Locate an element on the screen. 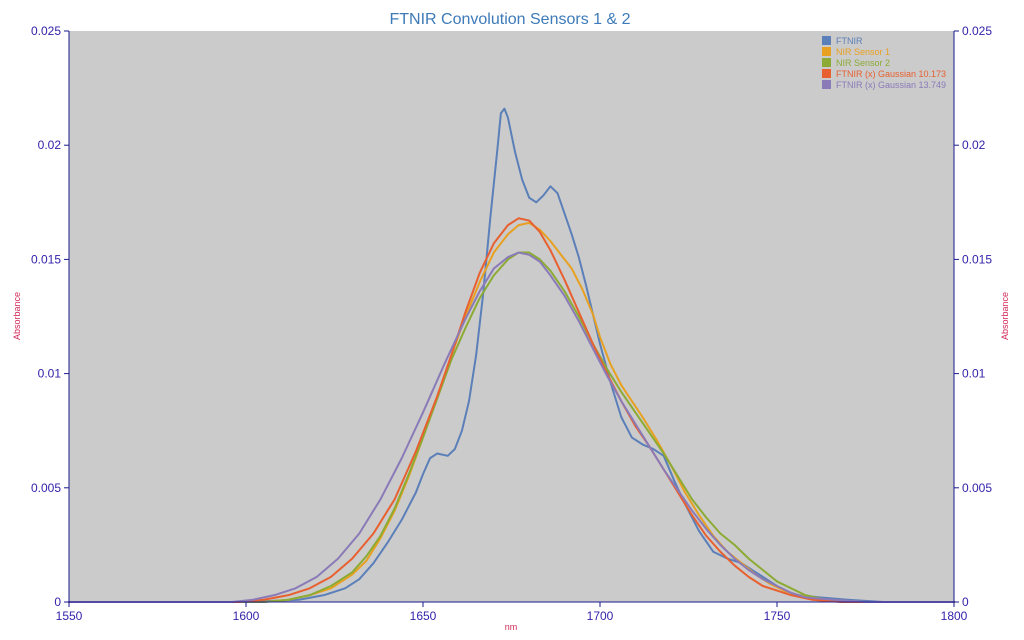  y-tick-label-left: 0.01 is located at coordinates (50, 374).